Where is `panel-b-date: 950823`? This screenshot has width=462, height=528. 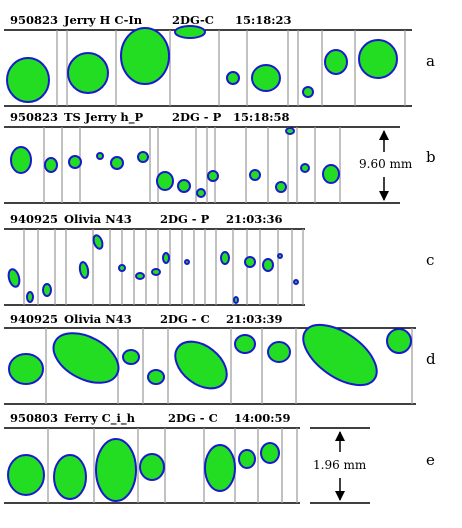
panel-b-date: 950823 is located at coordinates (34, 117).